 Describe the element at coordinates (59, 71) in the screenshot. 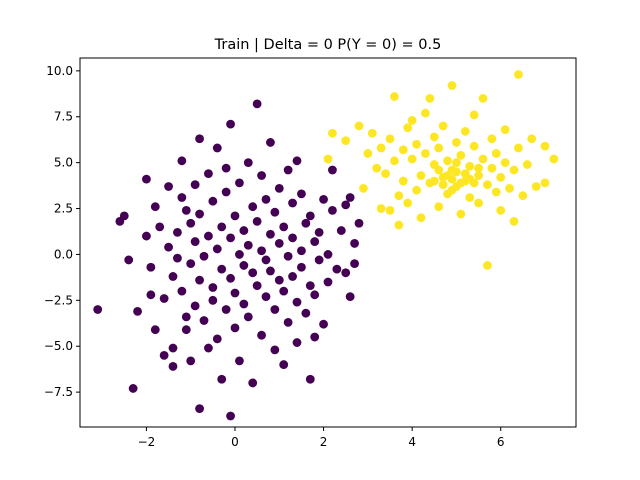

I see `y-tick-label: 10.0` at that location.